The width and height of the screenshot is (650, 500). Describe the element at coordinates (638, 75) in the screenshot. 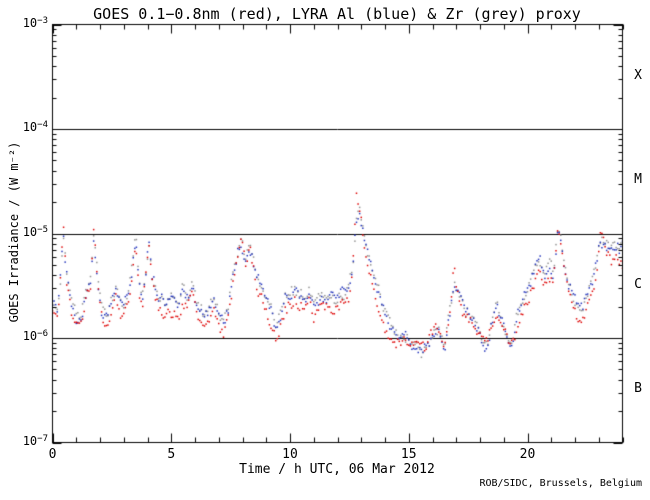

I see `flare-class-label-X: X` at that location.